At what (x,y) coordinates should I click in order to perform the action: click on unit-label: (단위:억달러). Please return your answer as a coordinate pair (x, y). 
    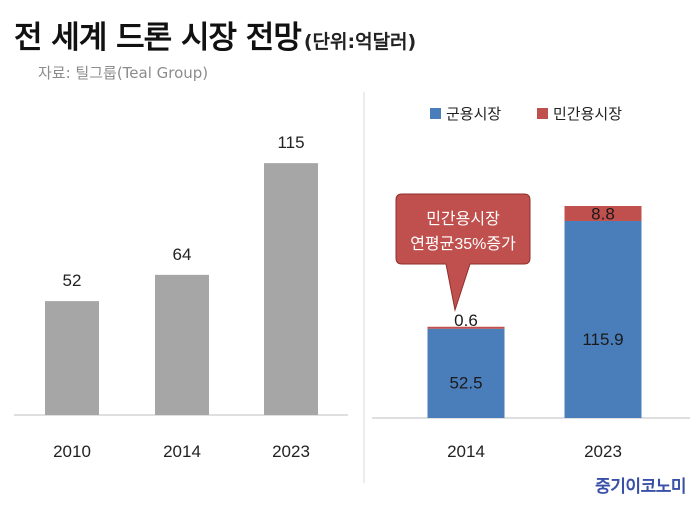
    Looking at the image, I should click on (360, 42).